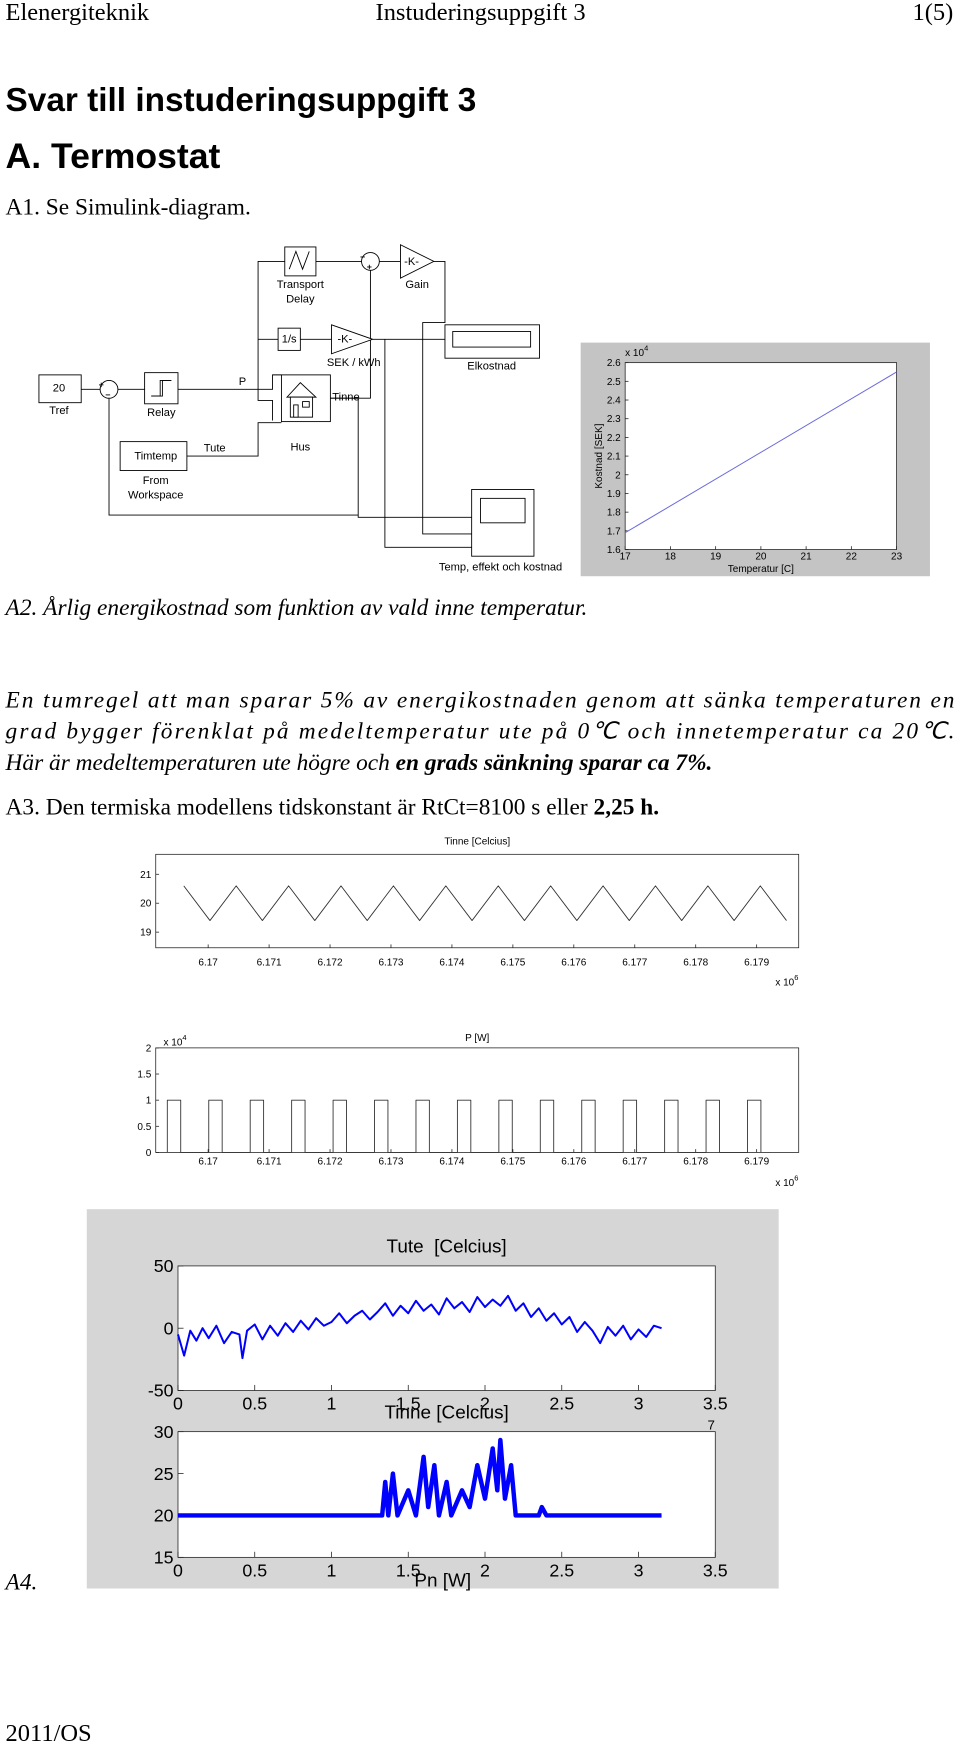  What do you see at coordinates (715, 1570) in the screenshot?
I see `x-tick-label: 3.5` at bounding box center [715, 1570].